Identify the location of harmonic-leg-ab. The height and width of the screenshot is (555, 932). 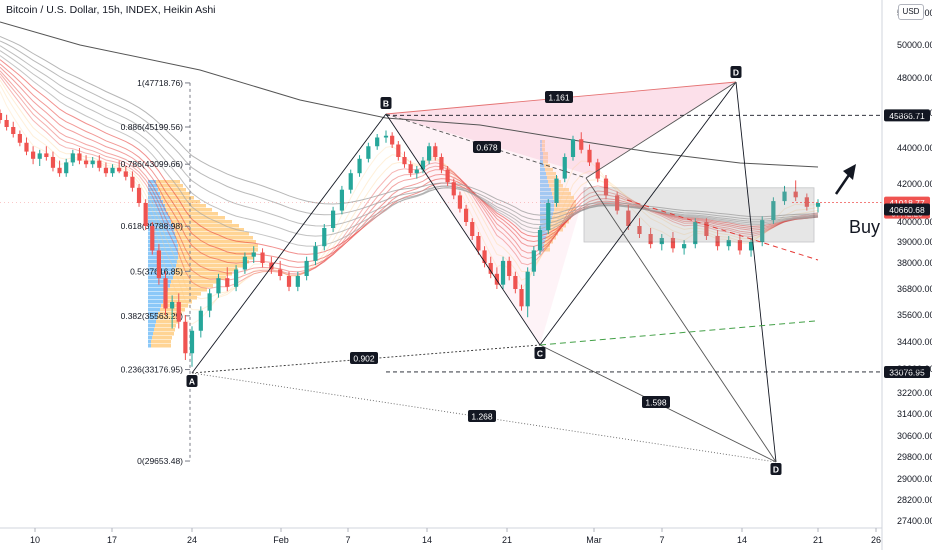
(463, 229).